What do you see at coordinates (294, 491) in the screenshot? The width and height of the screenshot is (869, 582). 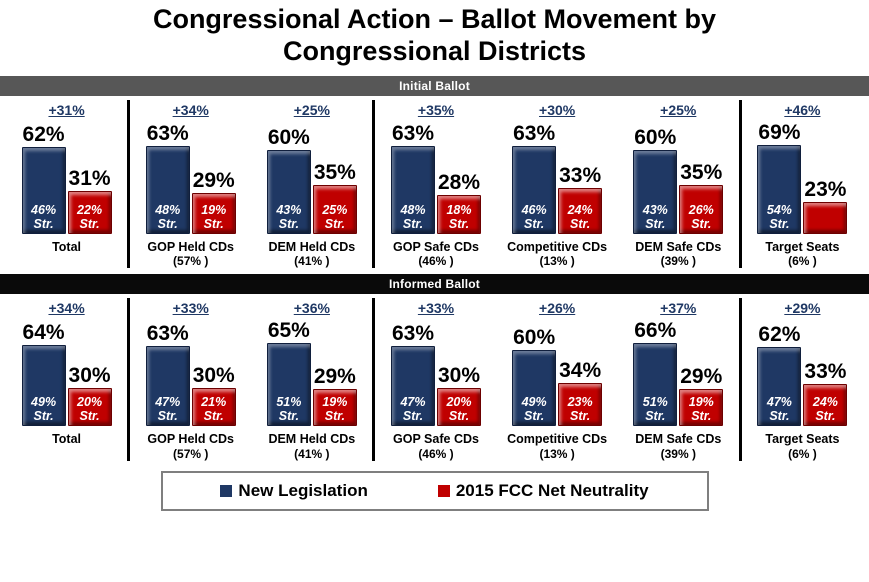 I see `legend-entry: New Legislation` at bounding box center [294, 491].